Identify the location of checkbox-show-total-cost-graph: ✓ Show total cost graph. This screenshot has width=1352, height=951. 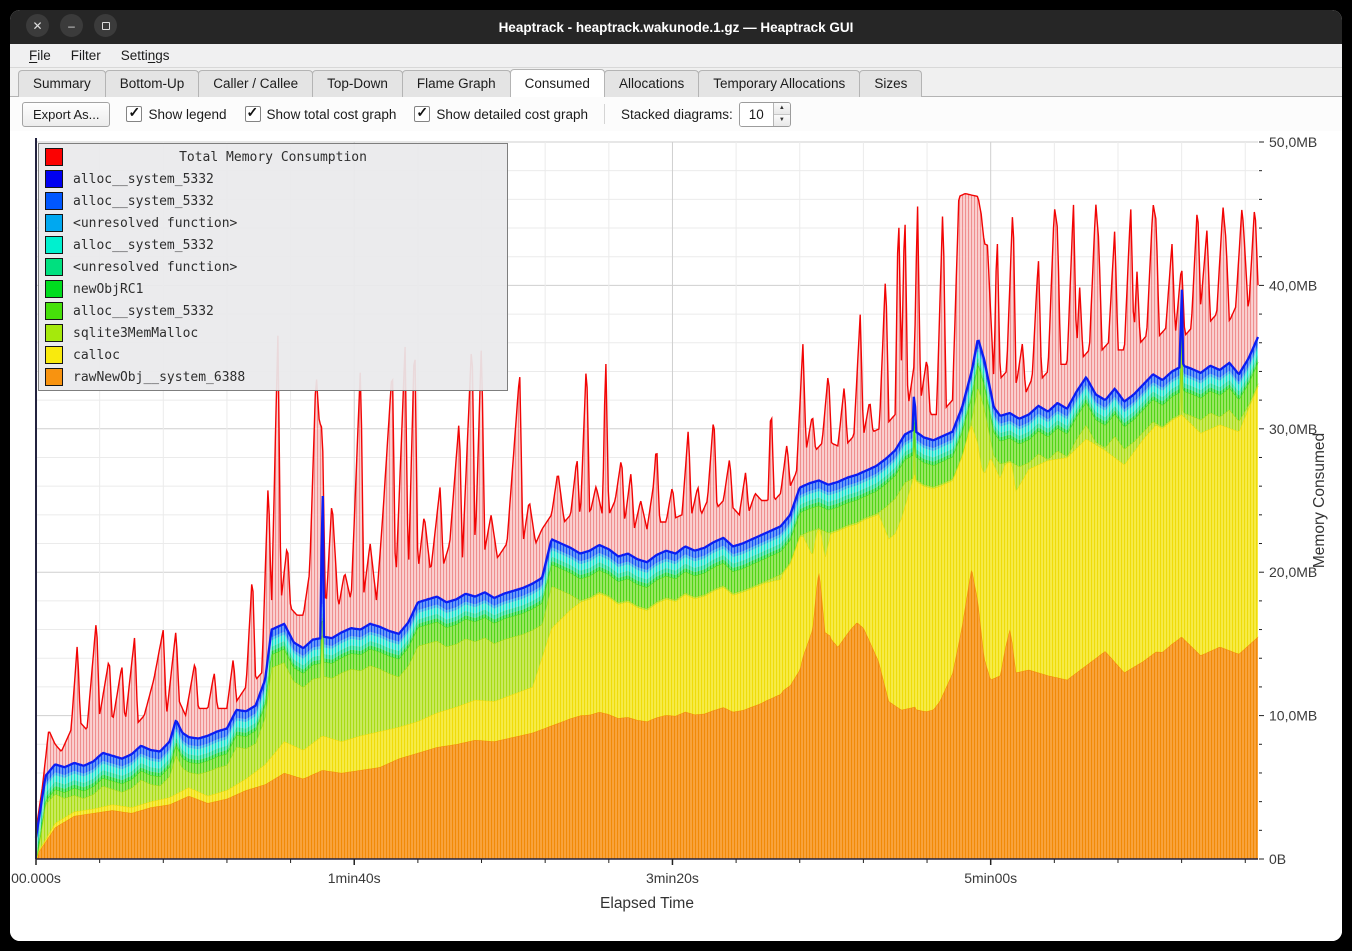
(320, 113).